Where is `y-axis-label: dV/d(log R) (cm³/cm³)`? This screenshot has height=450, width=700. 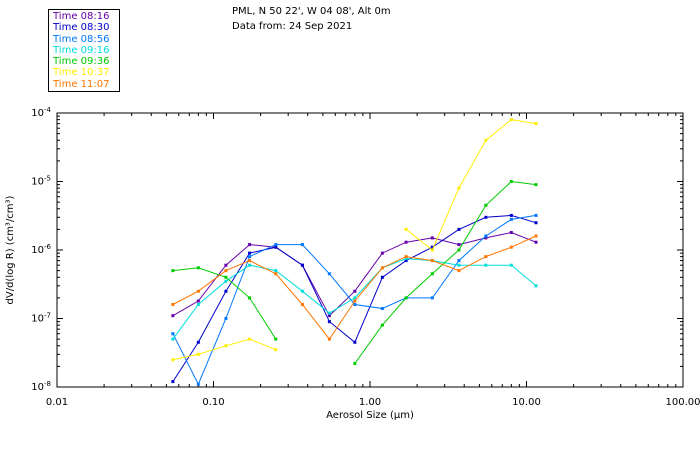 y-axis-label: dV/d(log R) (cm³/cm³) is located at coordinates (10, 249).